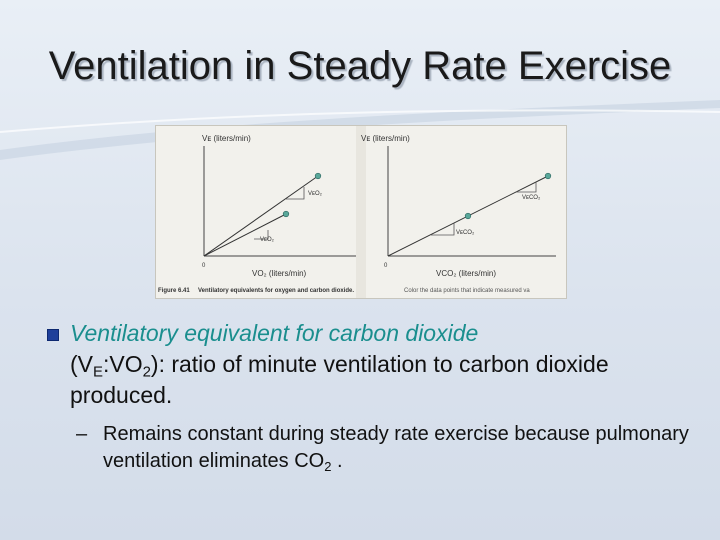 The image size is (720, 540). I want to click on right-lower-label: VᴇCO₂, so click(465, 233).